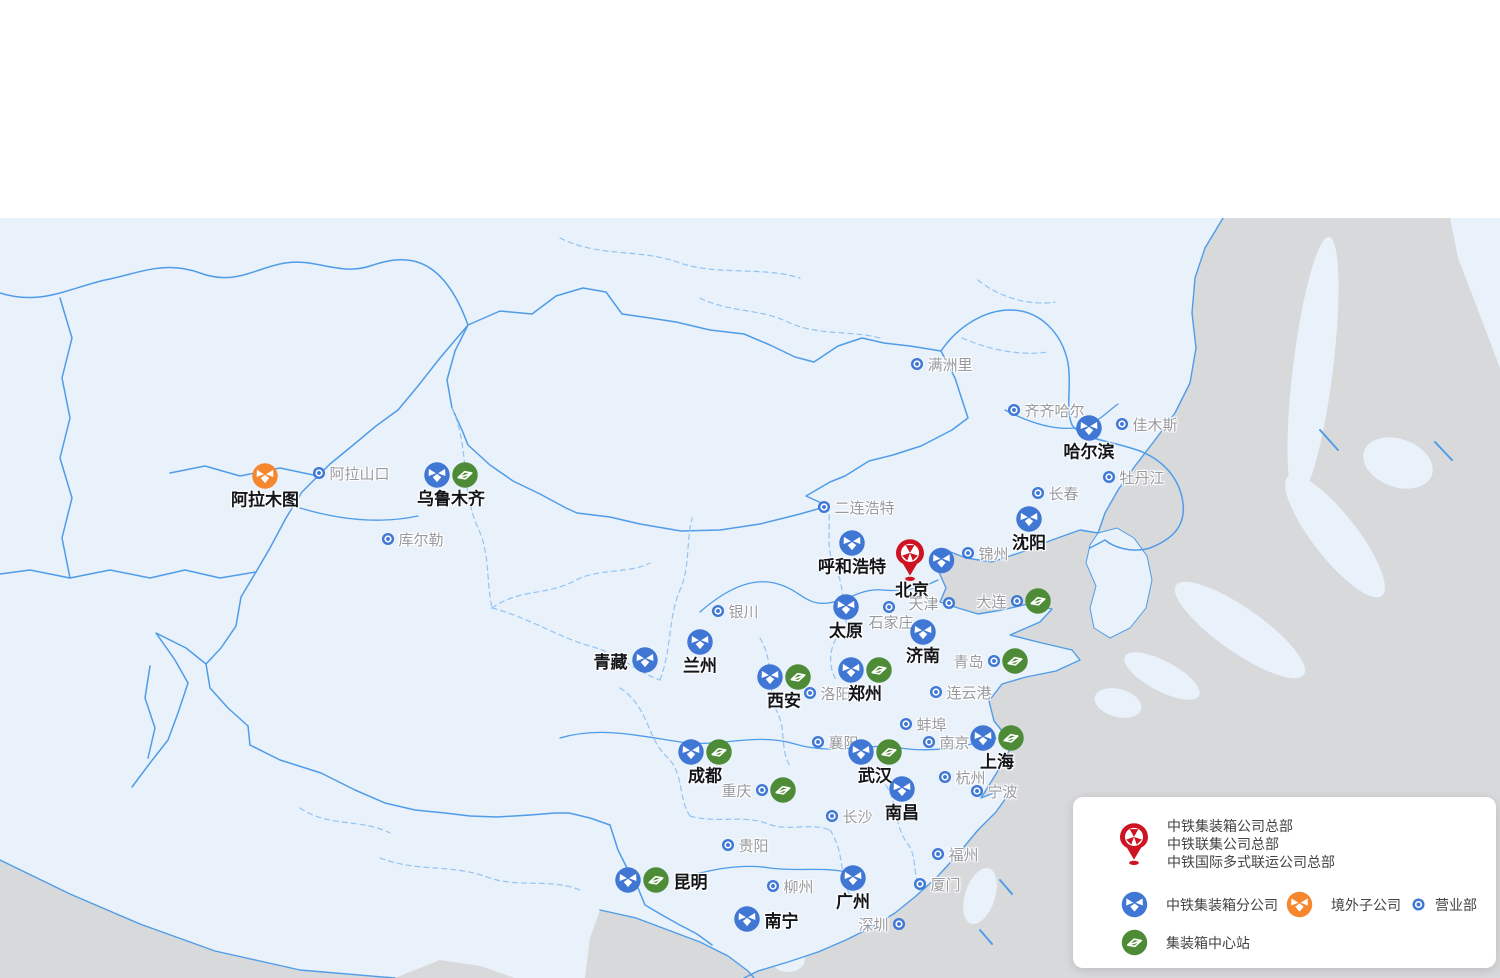  Describe the element at coordinates (451, 486) in the screenshot. I see `city-marker-乌鲁木齐: 乌鲁木齐` at that location.